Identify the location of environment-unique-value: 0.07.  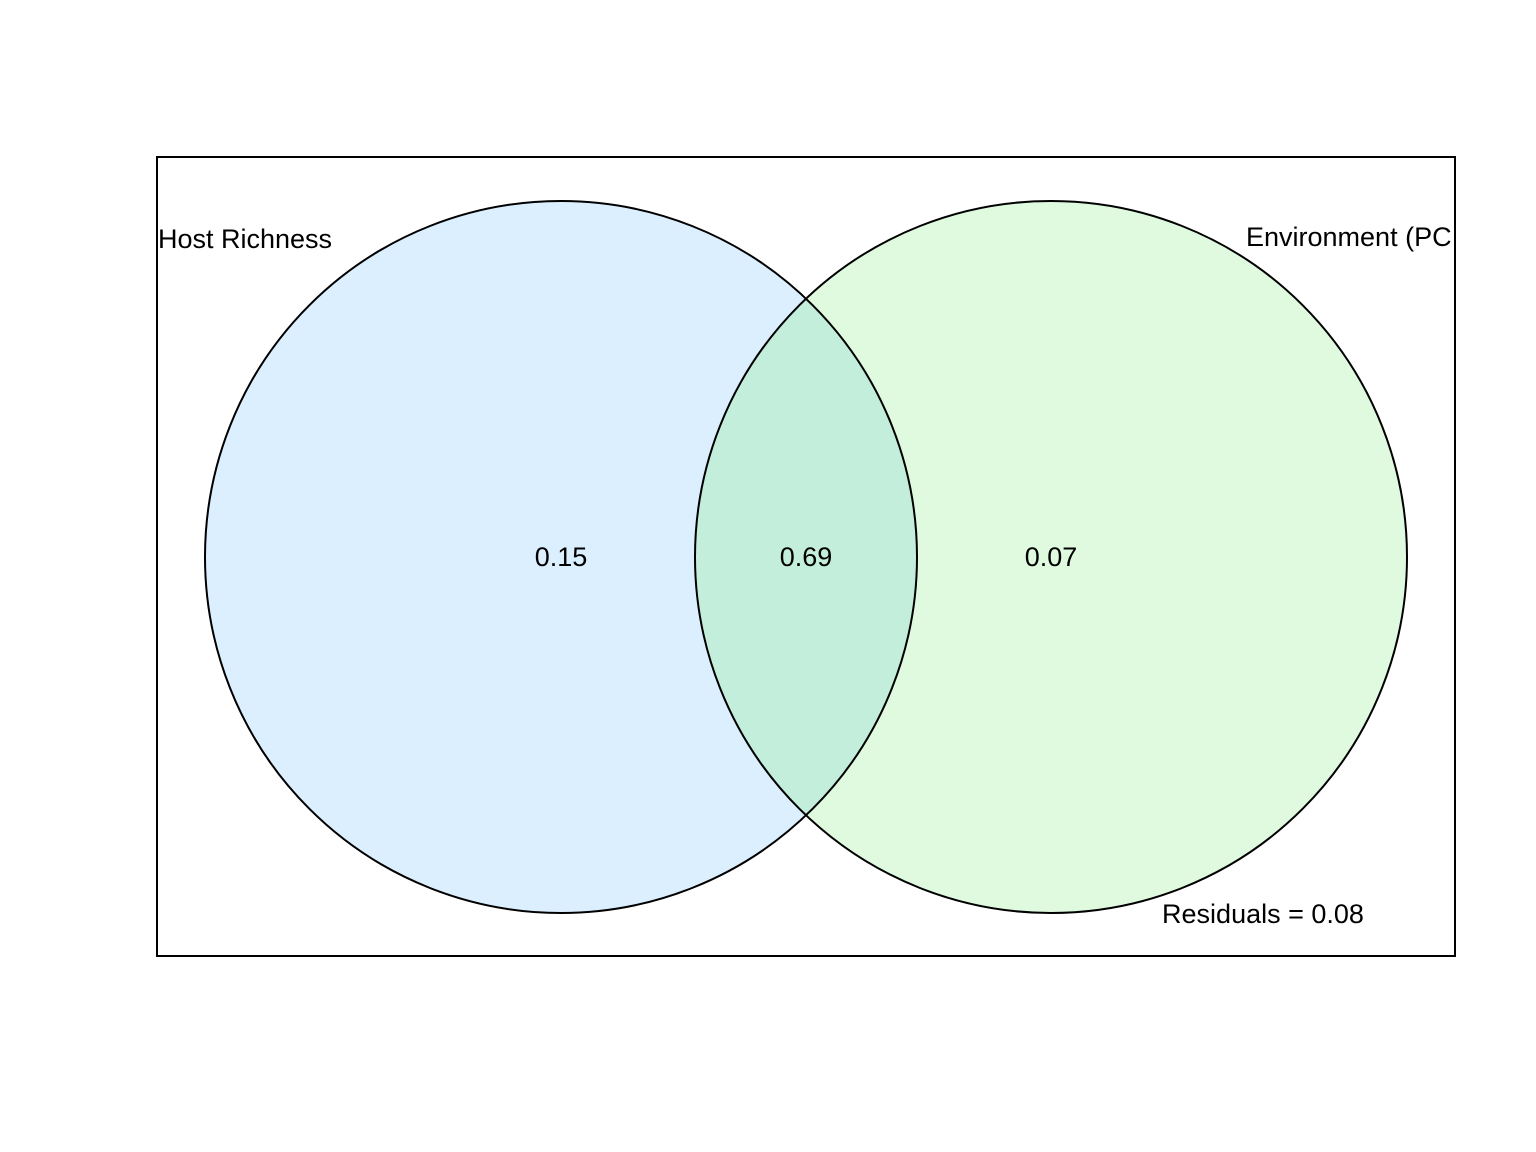
(1051, 557).